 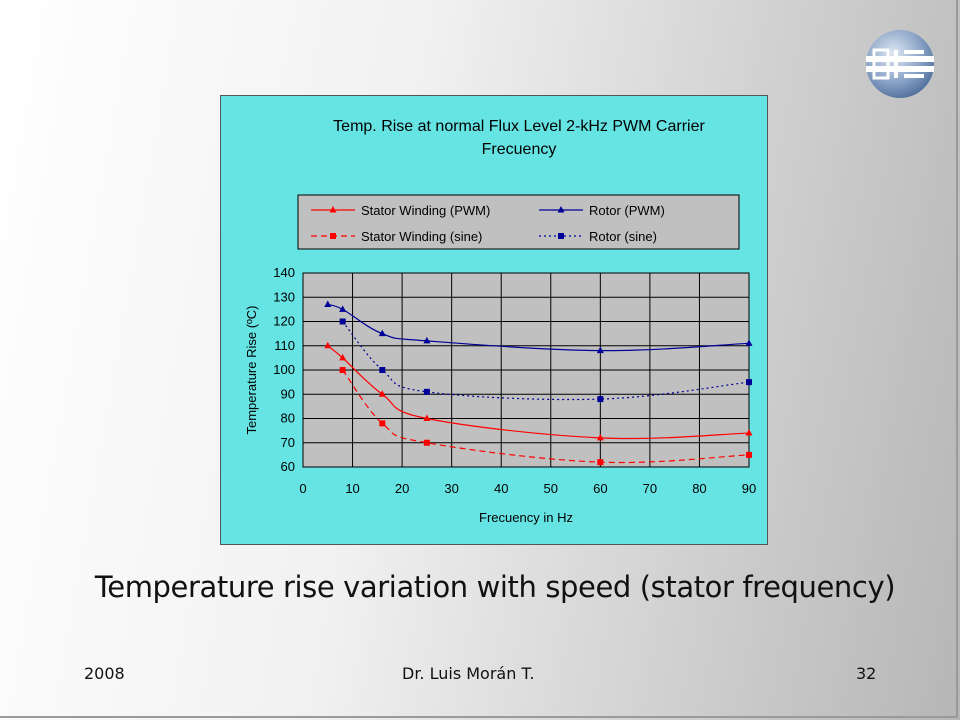 What do you see at coordinates (501, 488) in the screenshot?
I see `x-tick-label: 40` at bounding box center [501, 488].